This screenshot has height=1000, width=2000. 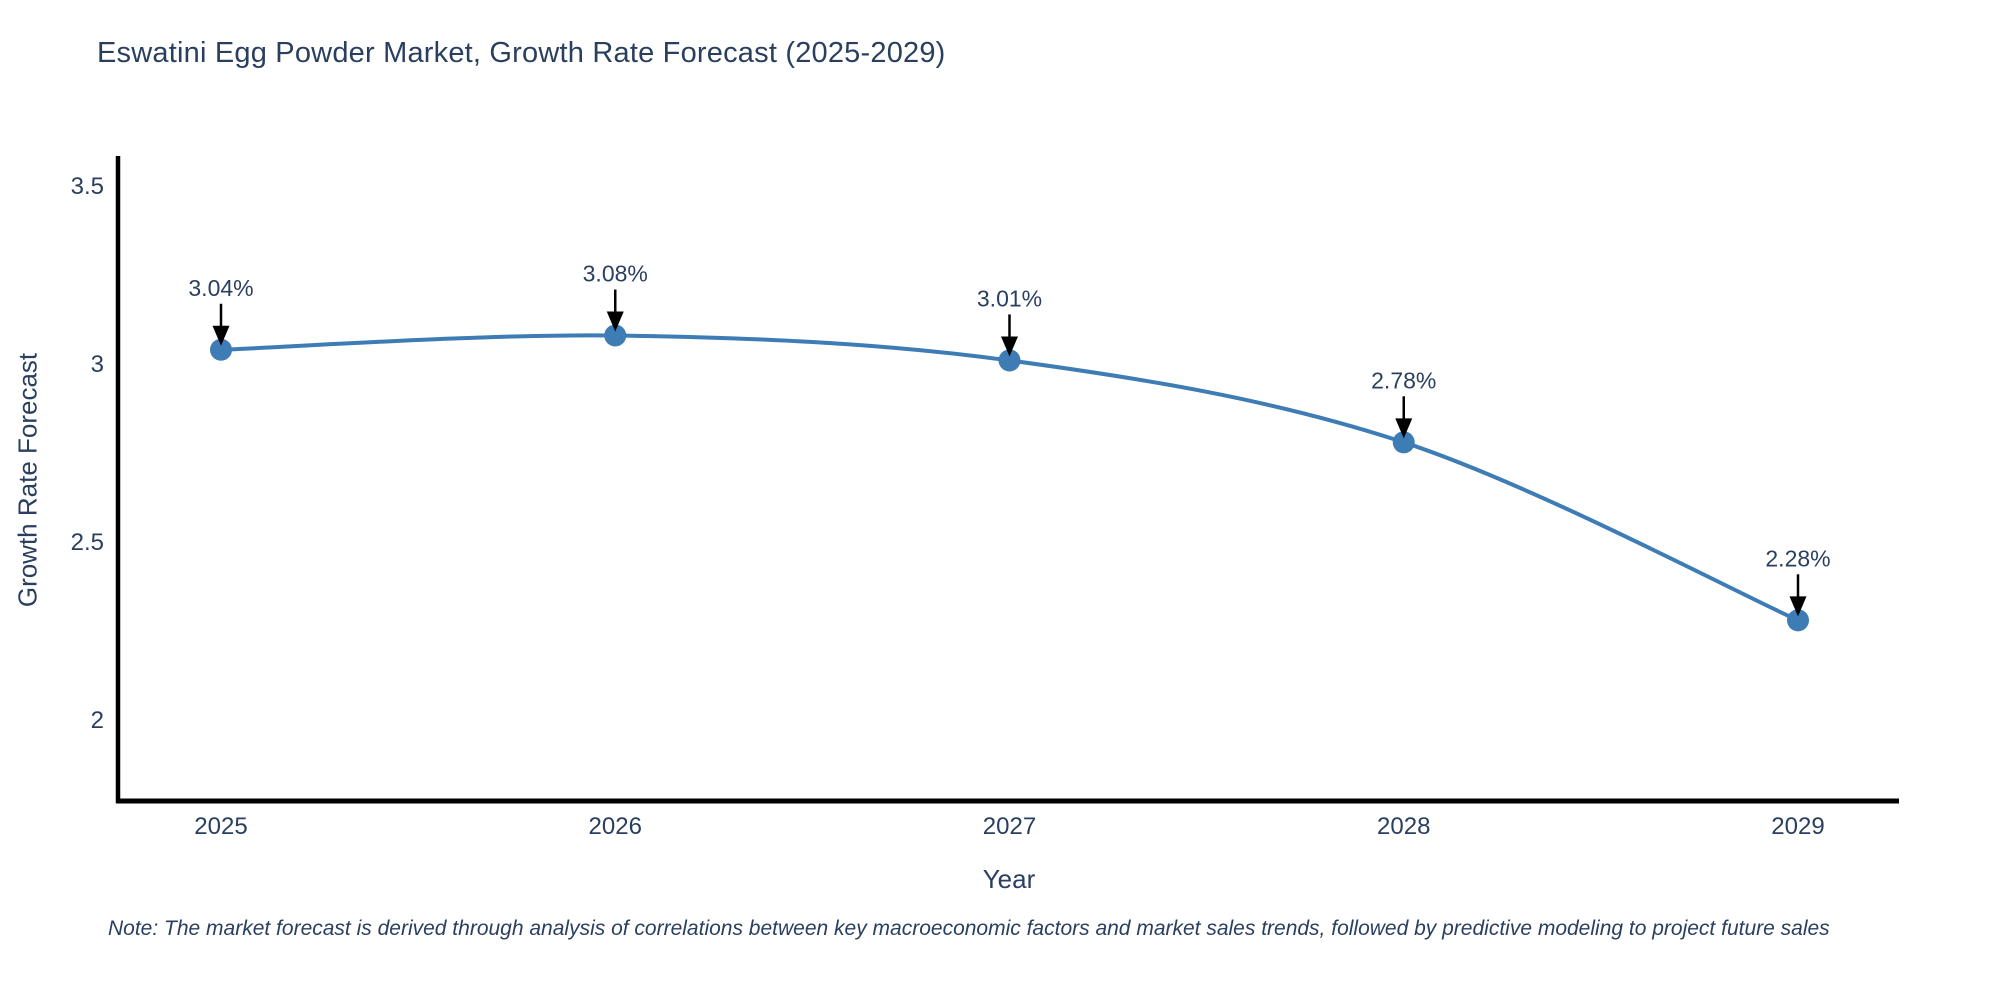 I want to click on x-tick-label: 2029, so click(x=1797, y=826).